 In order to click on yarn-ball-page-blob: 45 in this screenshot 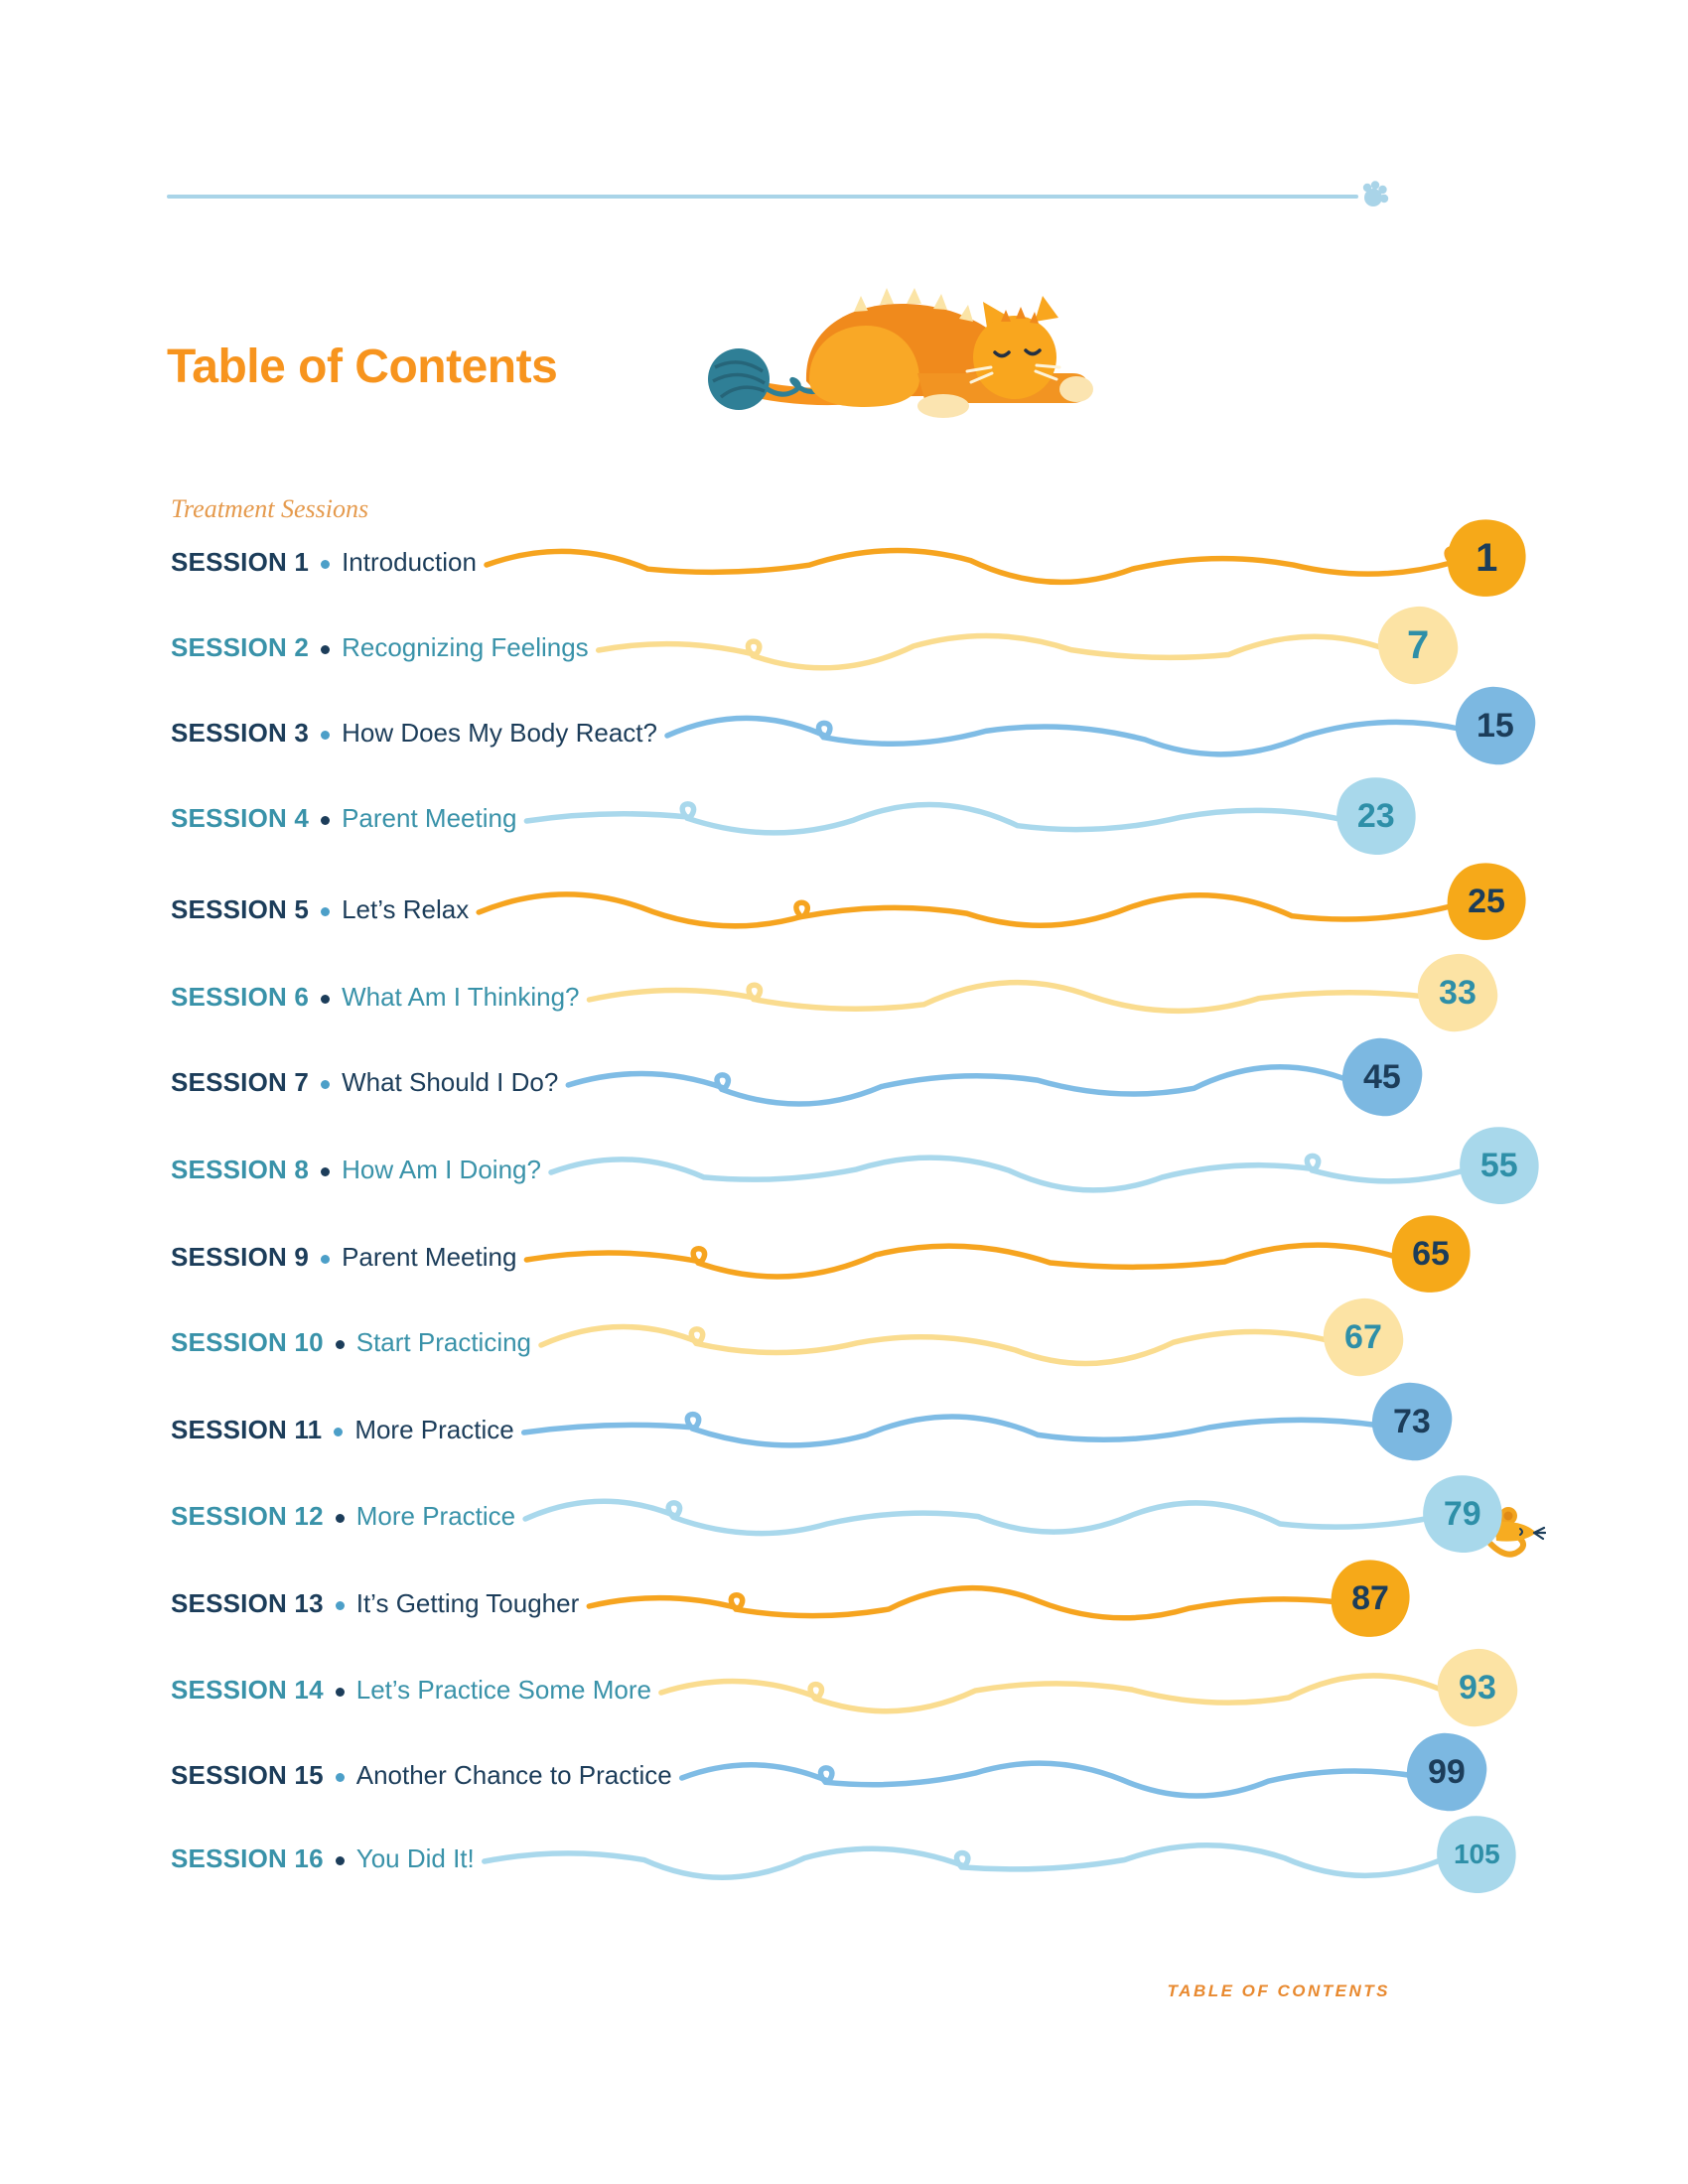, I will do `click(1382, 1077)`.